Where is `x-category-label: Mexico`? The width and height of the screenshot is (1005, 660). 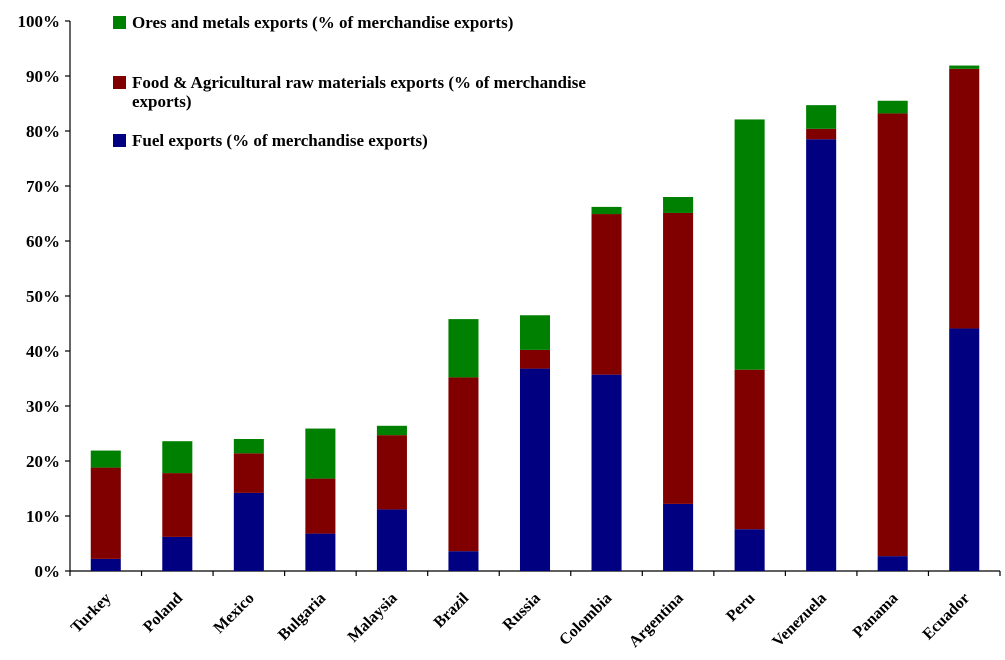 x-category-label: Mexico is located at coordinates (233, 613).